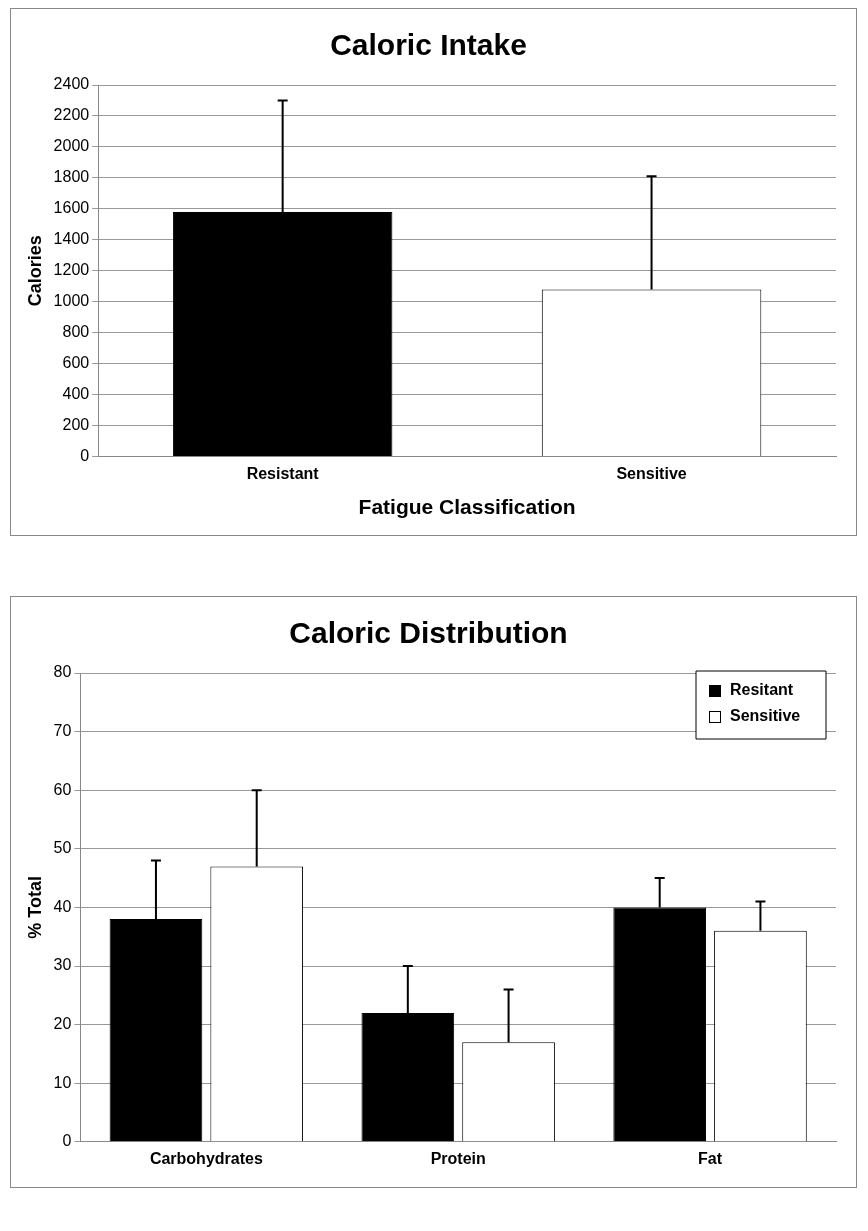 The height and width of the screenshot is (1231, 868). Describe the element at coordinates (34, 907) in the screenshot. I see `y-axis-title: % Total` at that location.